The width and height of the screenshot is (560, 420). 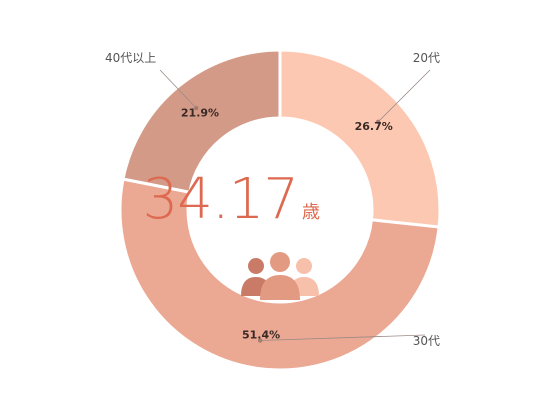 What do you see at coordinates (280, 287) in the screenshot?
I see `person-body` at bounding box center [280, 287].